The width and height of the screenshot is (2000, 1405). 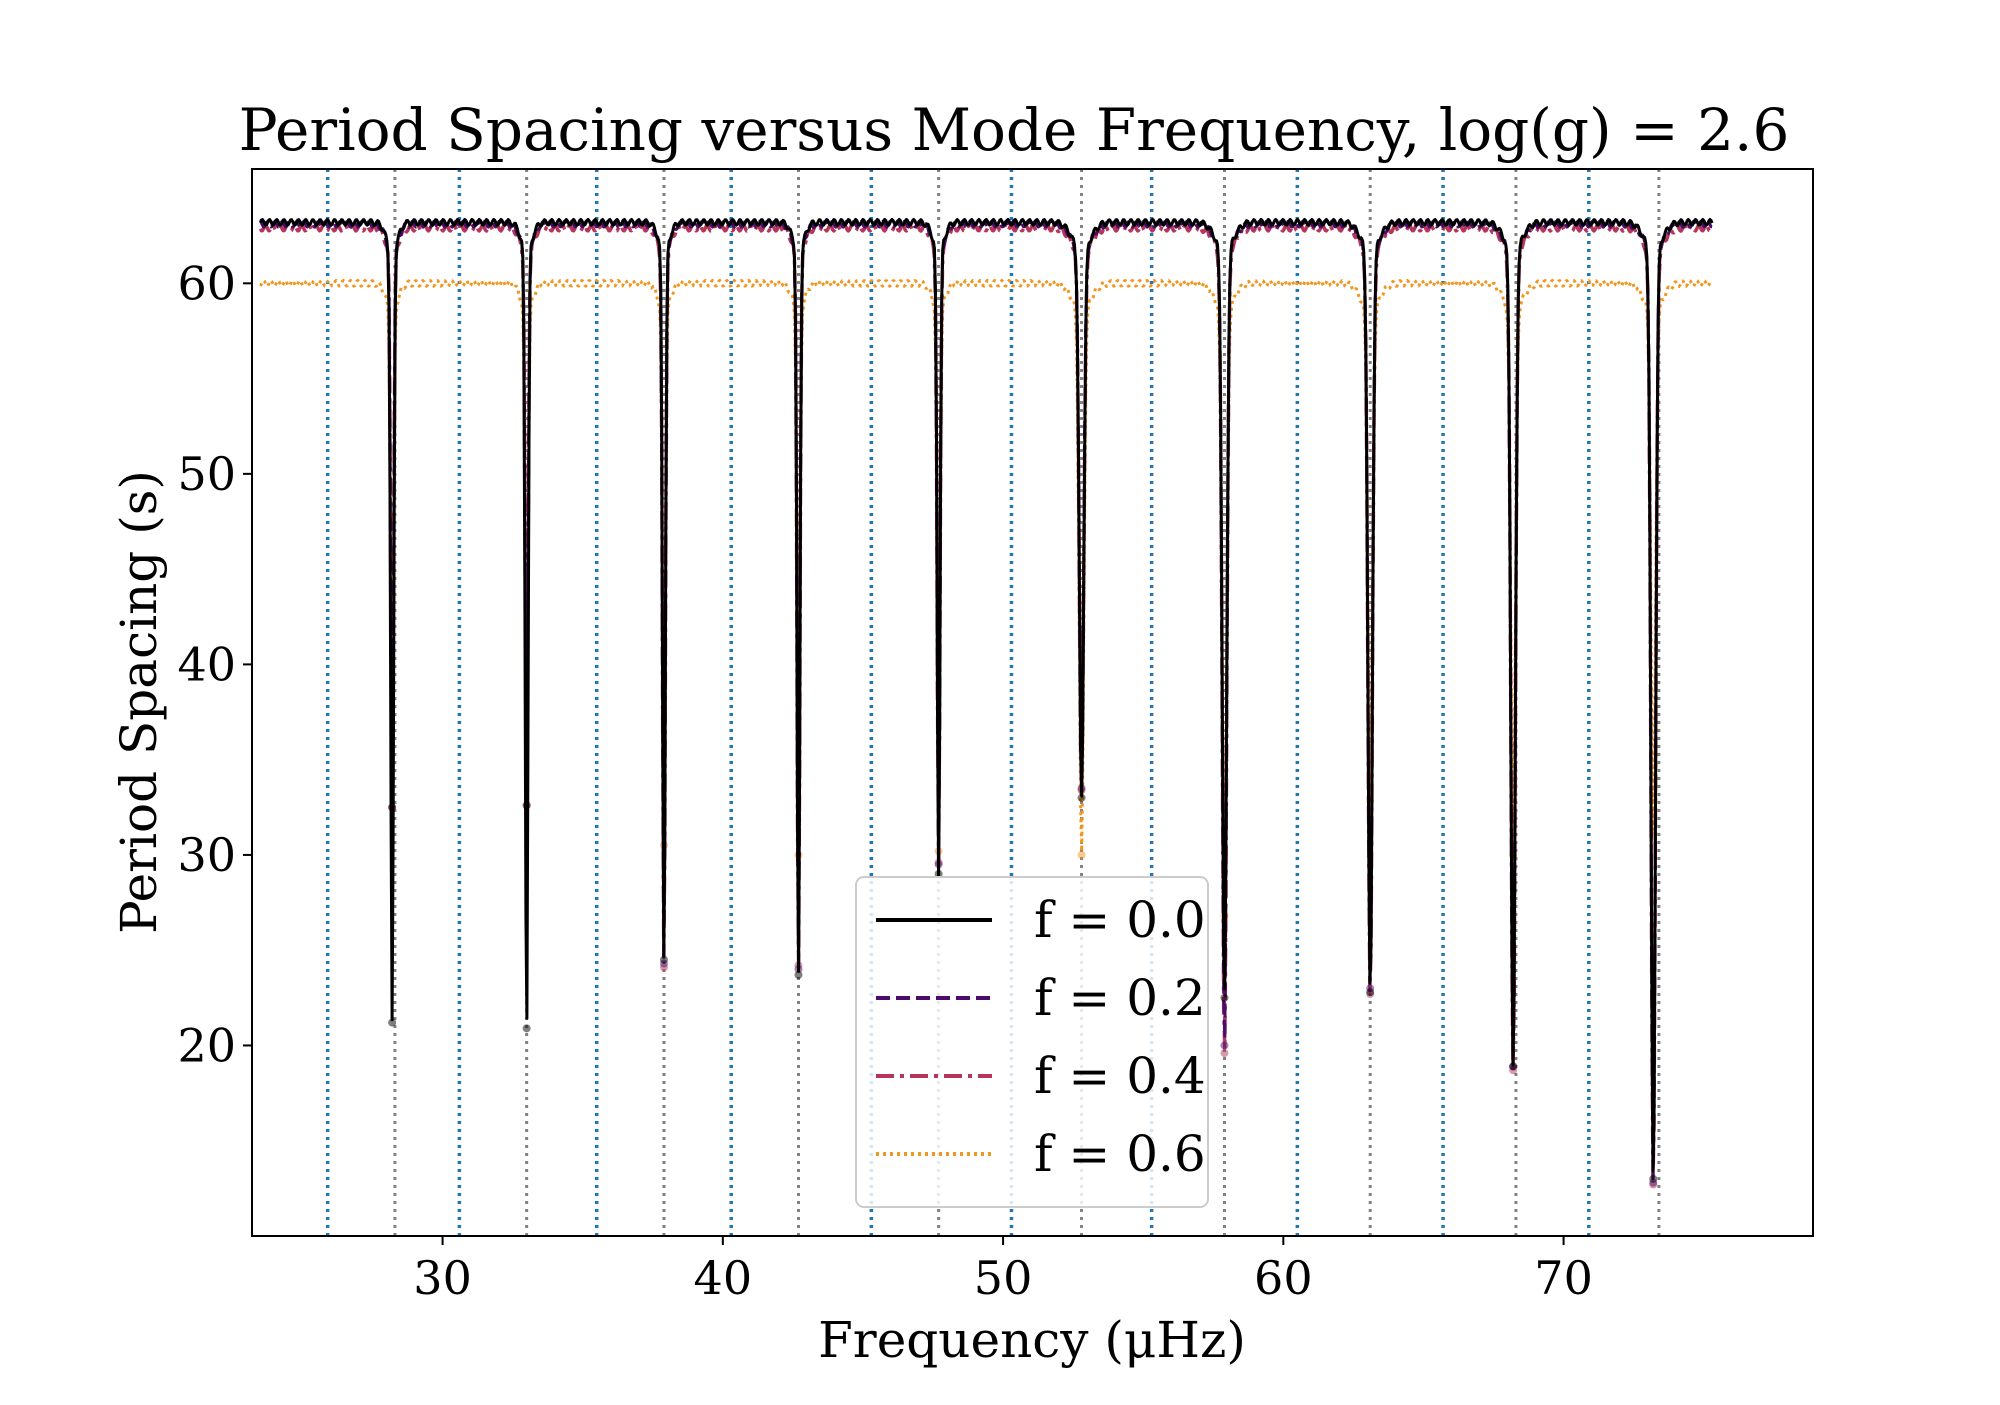 What do you see at coordinates (1283, 1278) in the screenshot?
I see `x-tick-label: 60` at bounding box center [1283, 1278].